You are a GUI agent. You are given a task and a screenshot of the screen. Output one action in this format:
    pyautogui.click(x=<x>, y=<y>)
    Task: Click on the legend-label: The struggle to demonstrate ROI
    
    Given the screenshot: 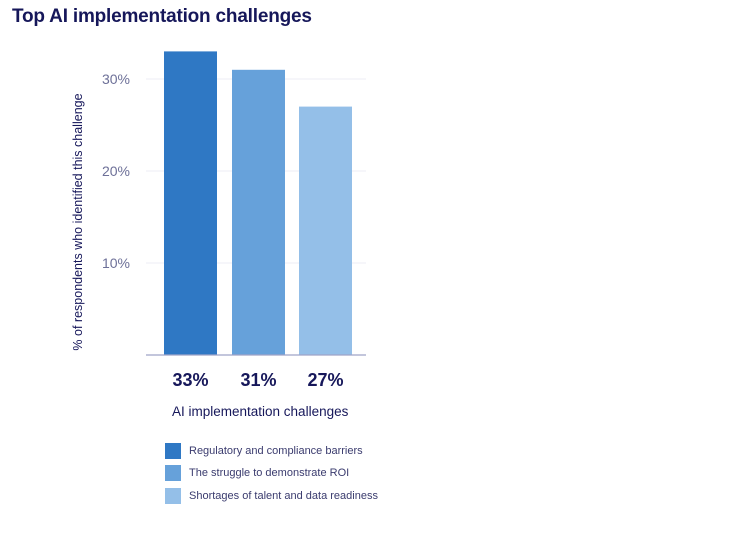 What is the action you would take?
    pyautogui.click(x=269, y=473)
    